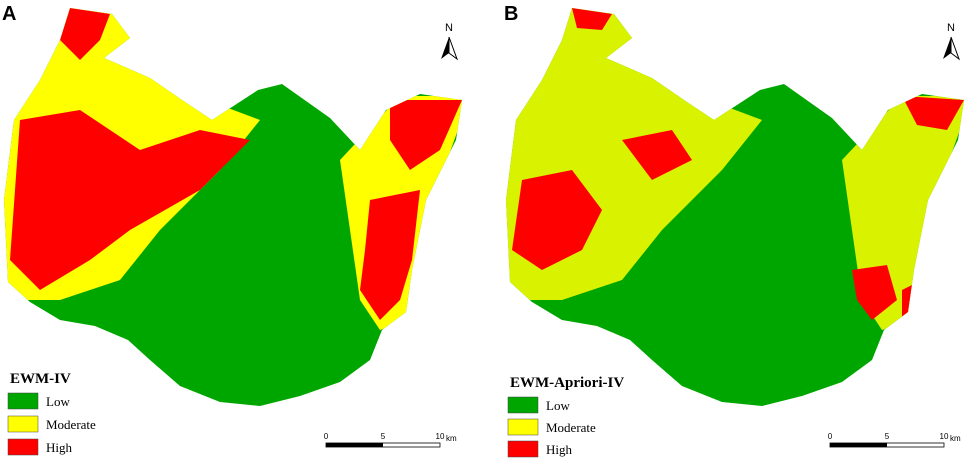  What do you see at coordinates (567, 383) in the screenshot?
I see `legend-title: EWM-Apriori-IV` at bounding box center [567, 383].